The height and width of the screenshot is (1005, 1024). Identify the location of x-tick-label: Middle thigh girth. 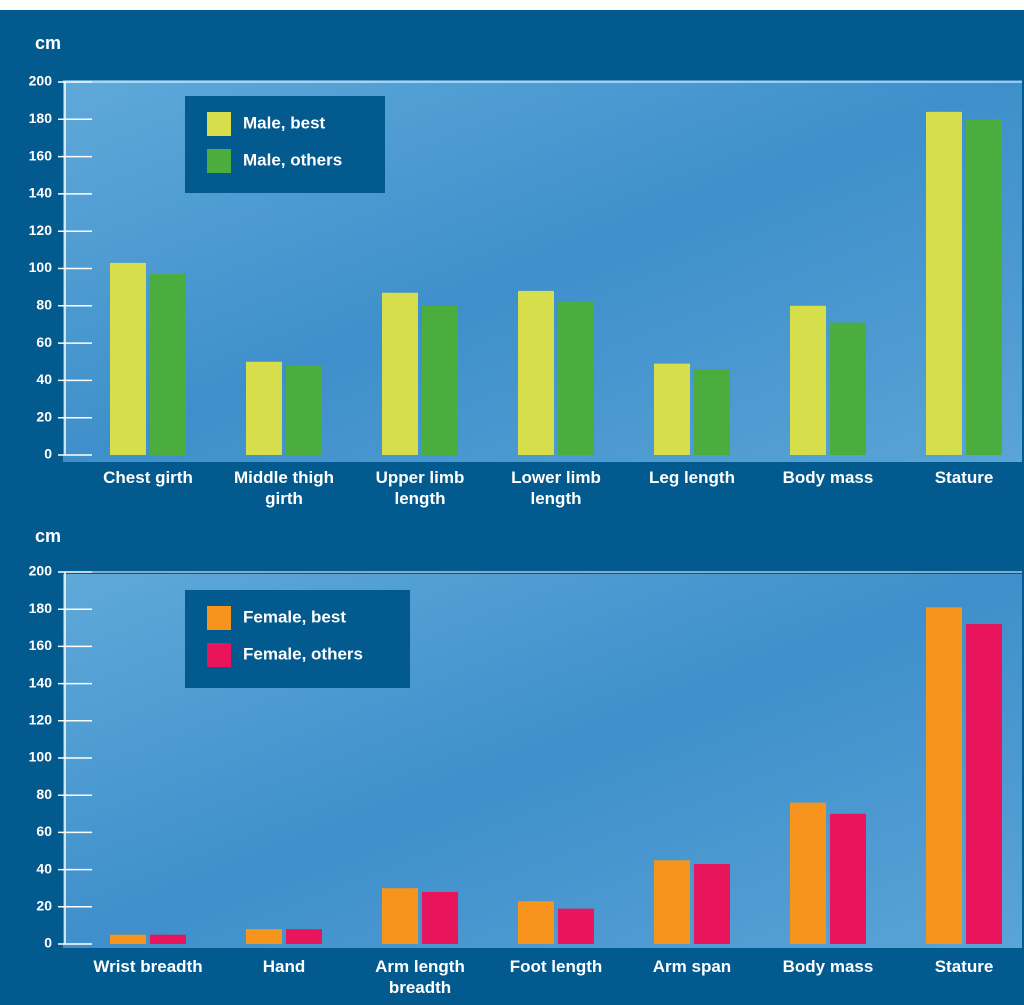
(284, 488).